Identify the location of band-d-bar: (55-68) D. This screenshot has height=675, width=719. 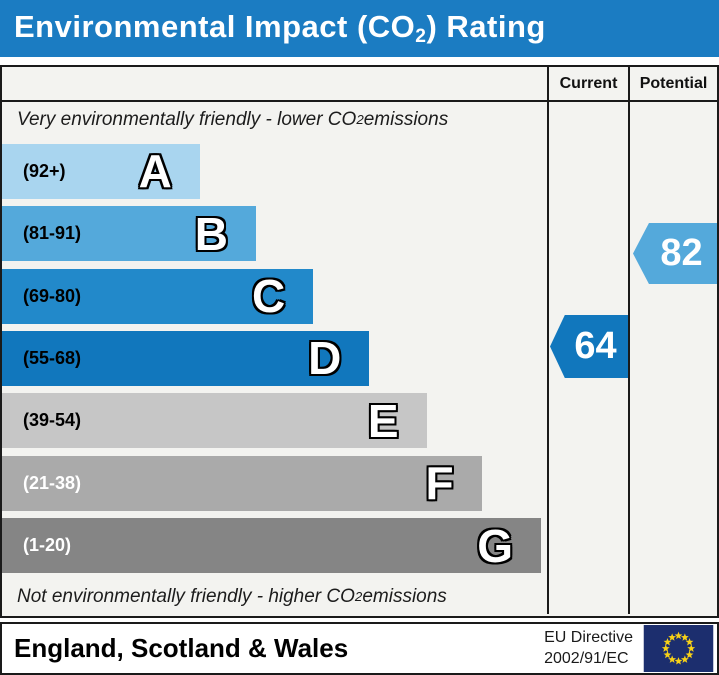
(186, 358).